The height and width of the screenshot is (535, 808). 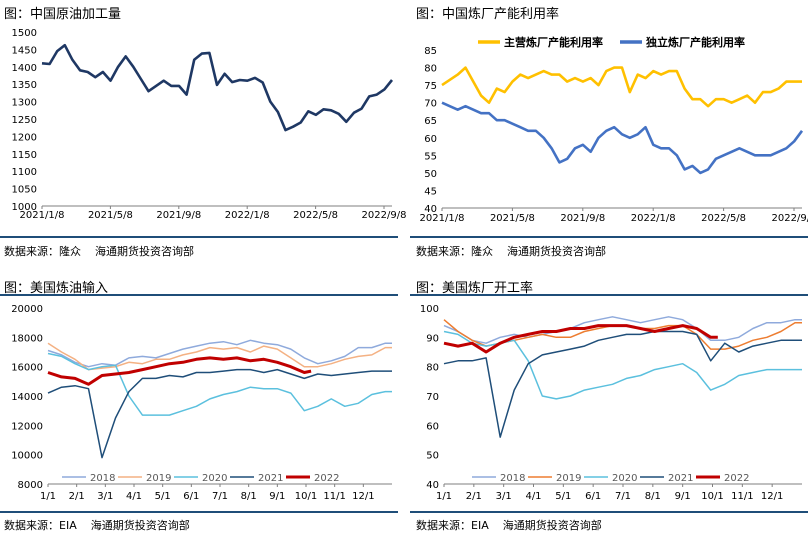 I want to click on panel0-source: 数据来源：隆众 海通期货投资咨询部, so click(x=106, y=251).